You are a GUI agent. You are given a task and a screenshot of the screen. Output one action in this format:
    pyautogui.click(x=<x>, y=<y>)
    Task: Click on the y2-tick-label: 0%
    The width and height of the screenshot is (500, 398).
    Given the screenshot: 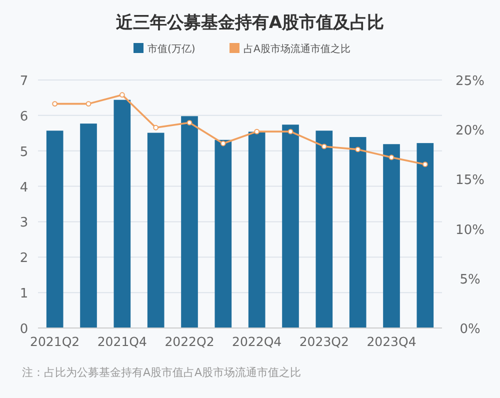 What is the action you would take?
    pyautogui.click(x=470, y=329)
    